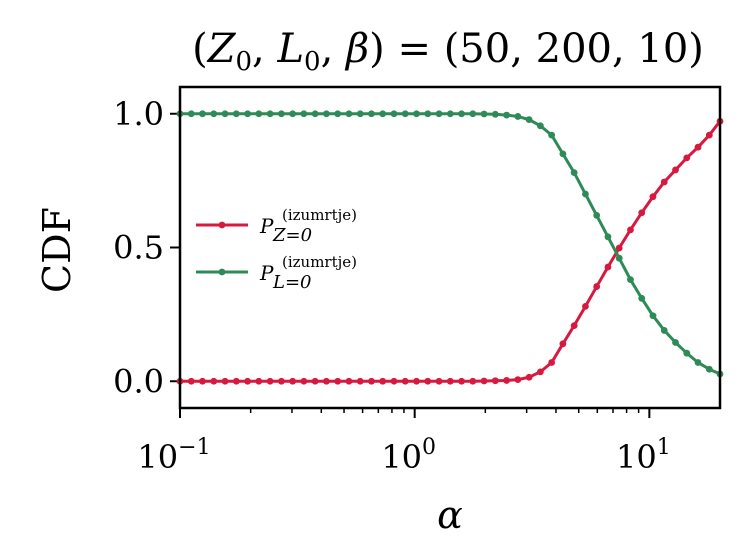 Image resolution: width=750 pixels, height=540 pixels. Describe the element at coordinates (264, 49) in the screenshot. I see `title-comma1: ,` at that location.